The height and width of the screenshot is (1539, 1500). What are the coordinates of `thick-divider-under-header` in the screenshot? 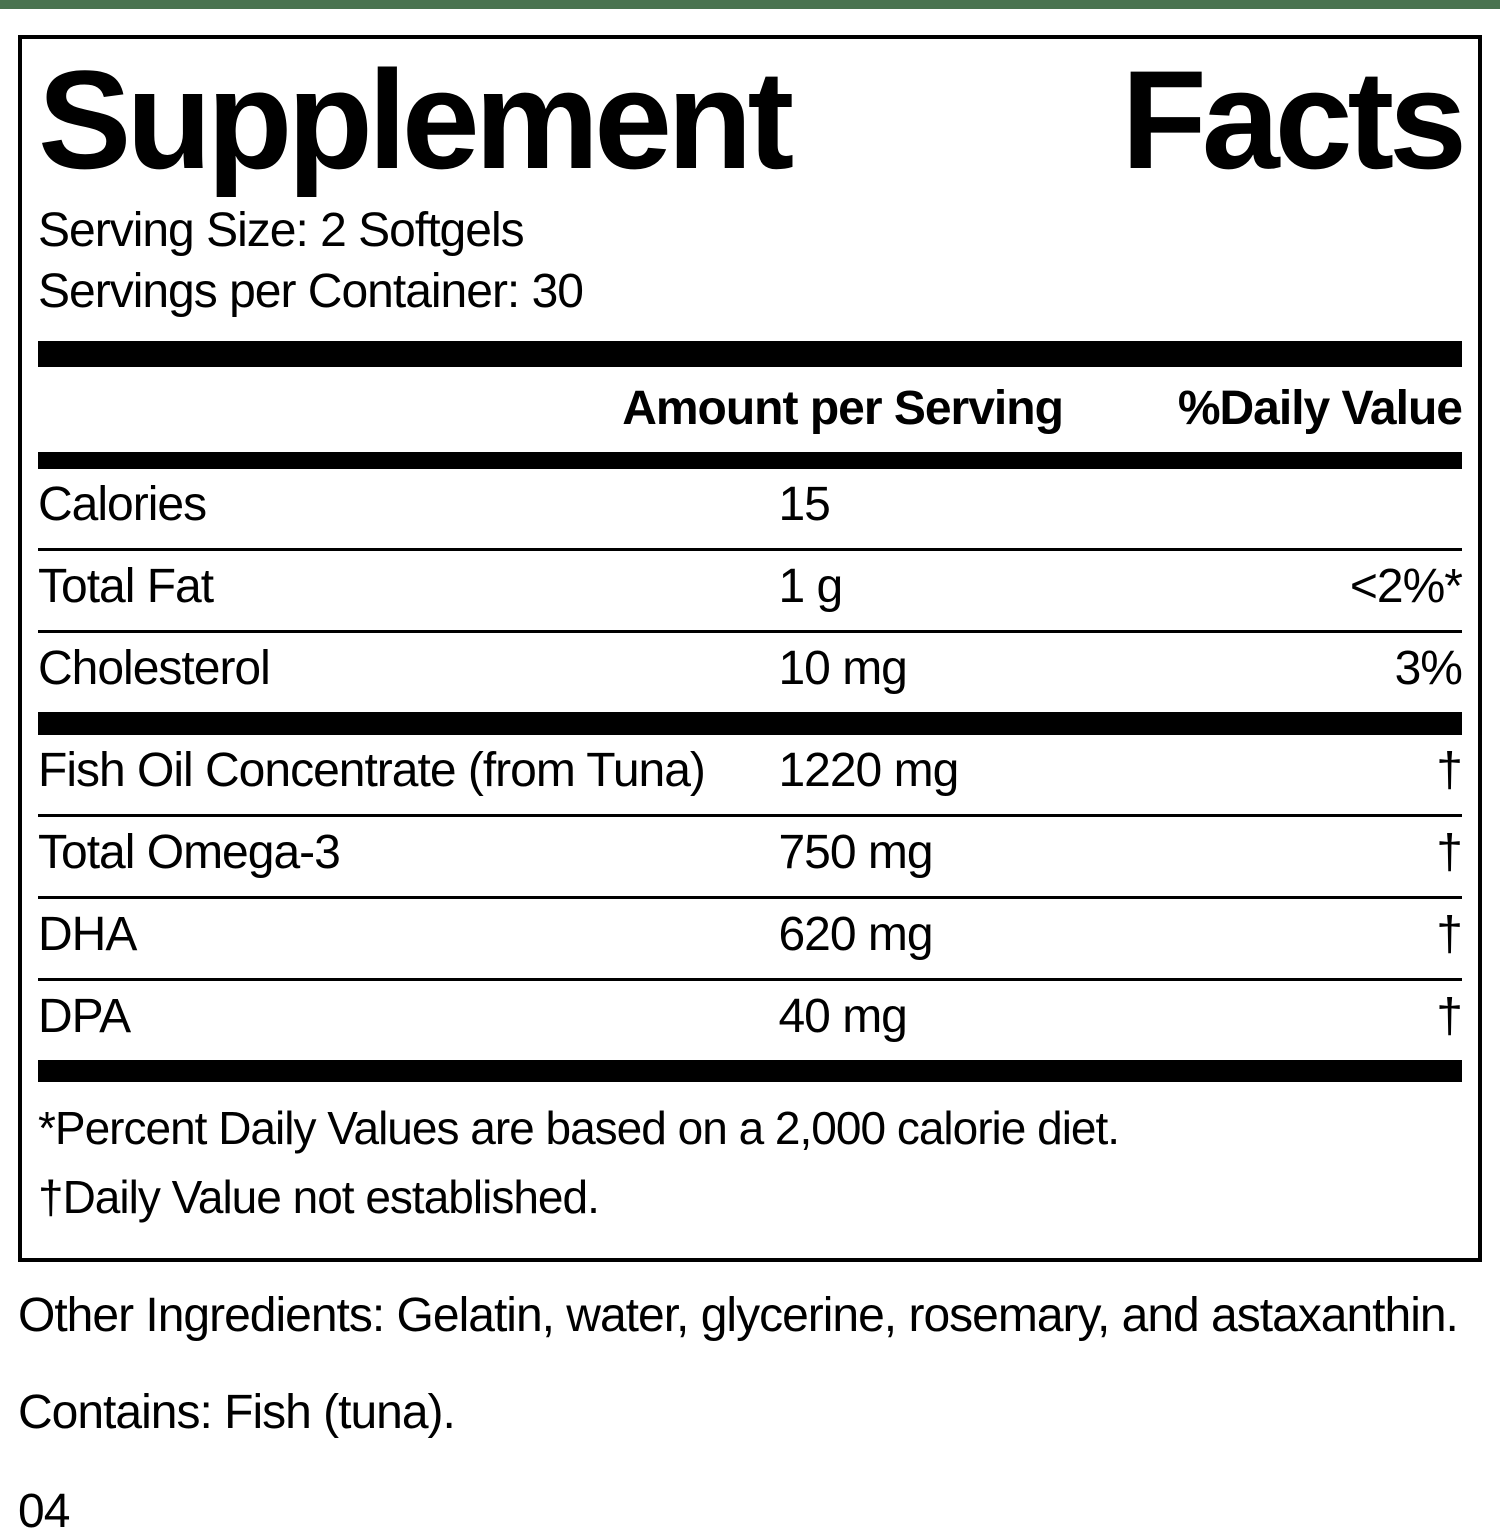 It's located at (750, 460).